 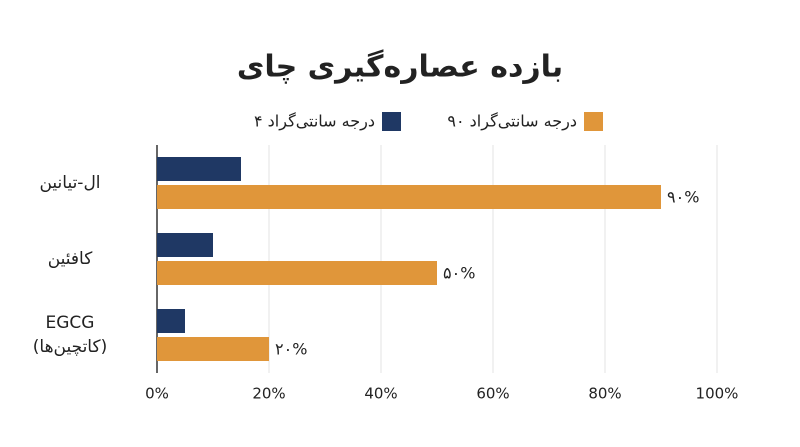 I want to click on x-tick-label: 40%, so click(x=380, y=394).